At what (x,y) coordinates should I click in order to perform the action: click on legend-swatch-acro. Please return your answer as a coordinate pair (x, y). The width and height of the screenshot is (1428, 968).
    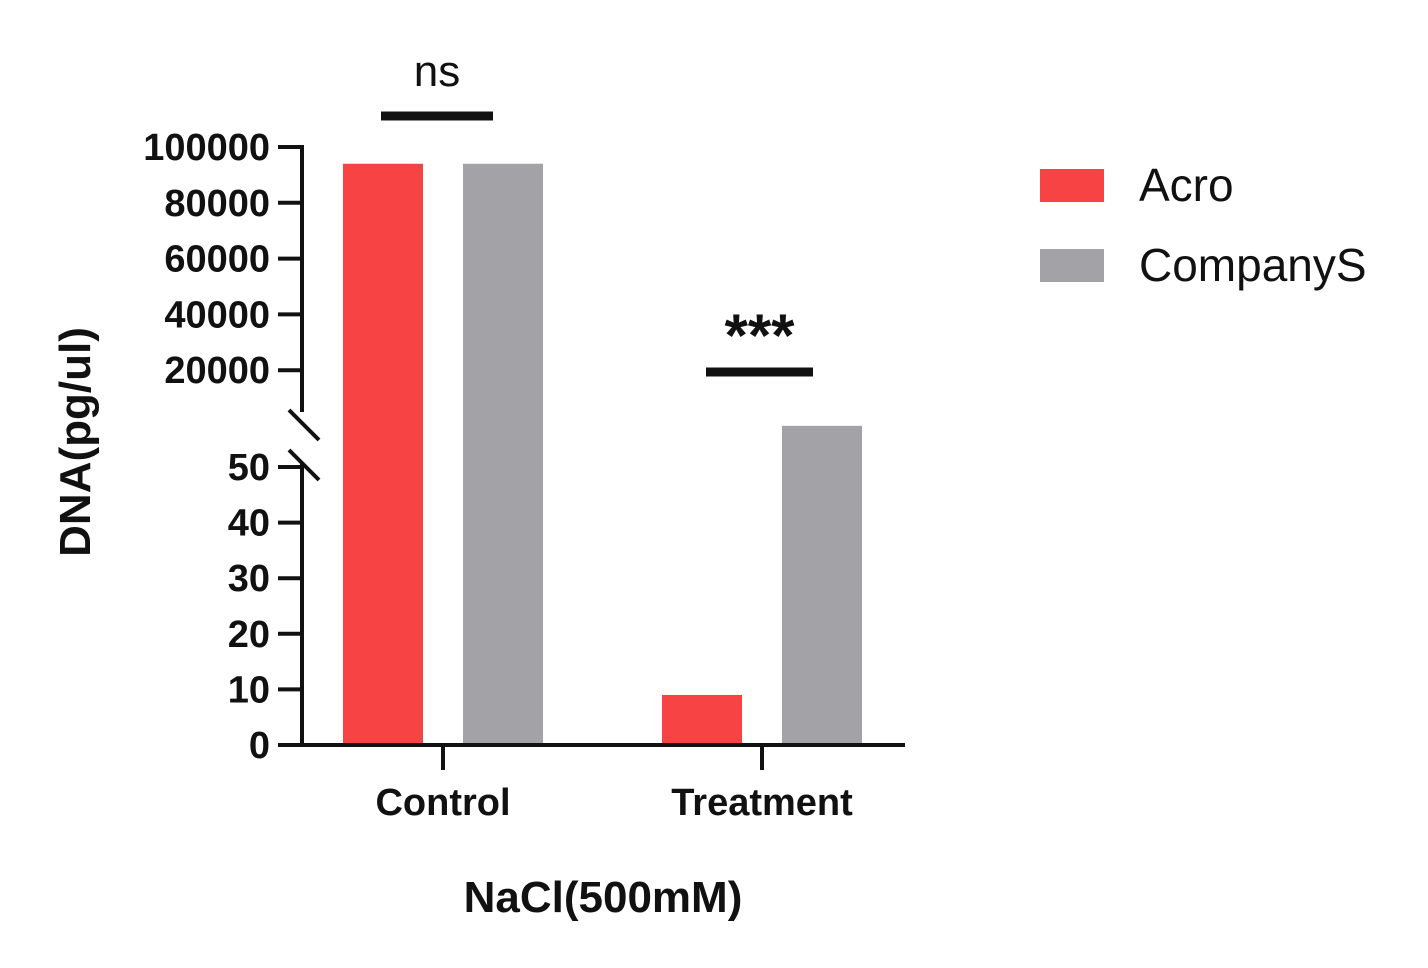
    Looking at the image, I should click on (1072, 185).